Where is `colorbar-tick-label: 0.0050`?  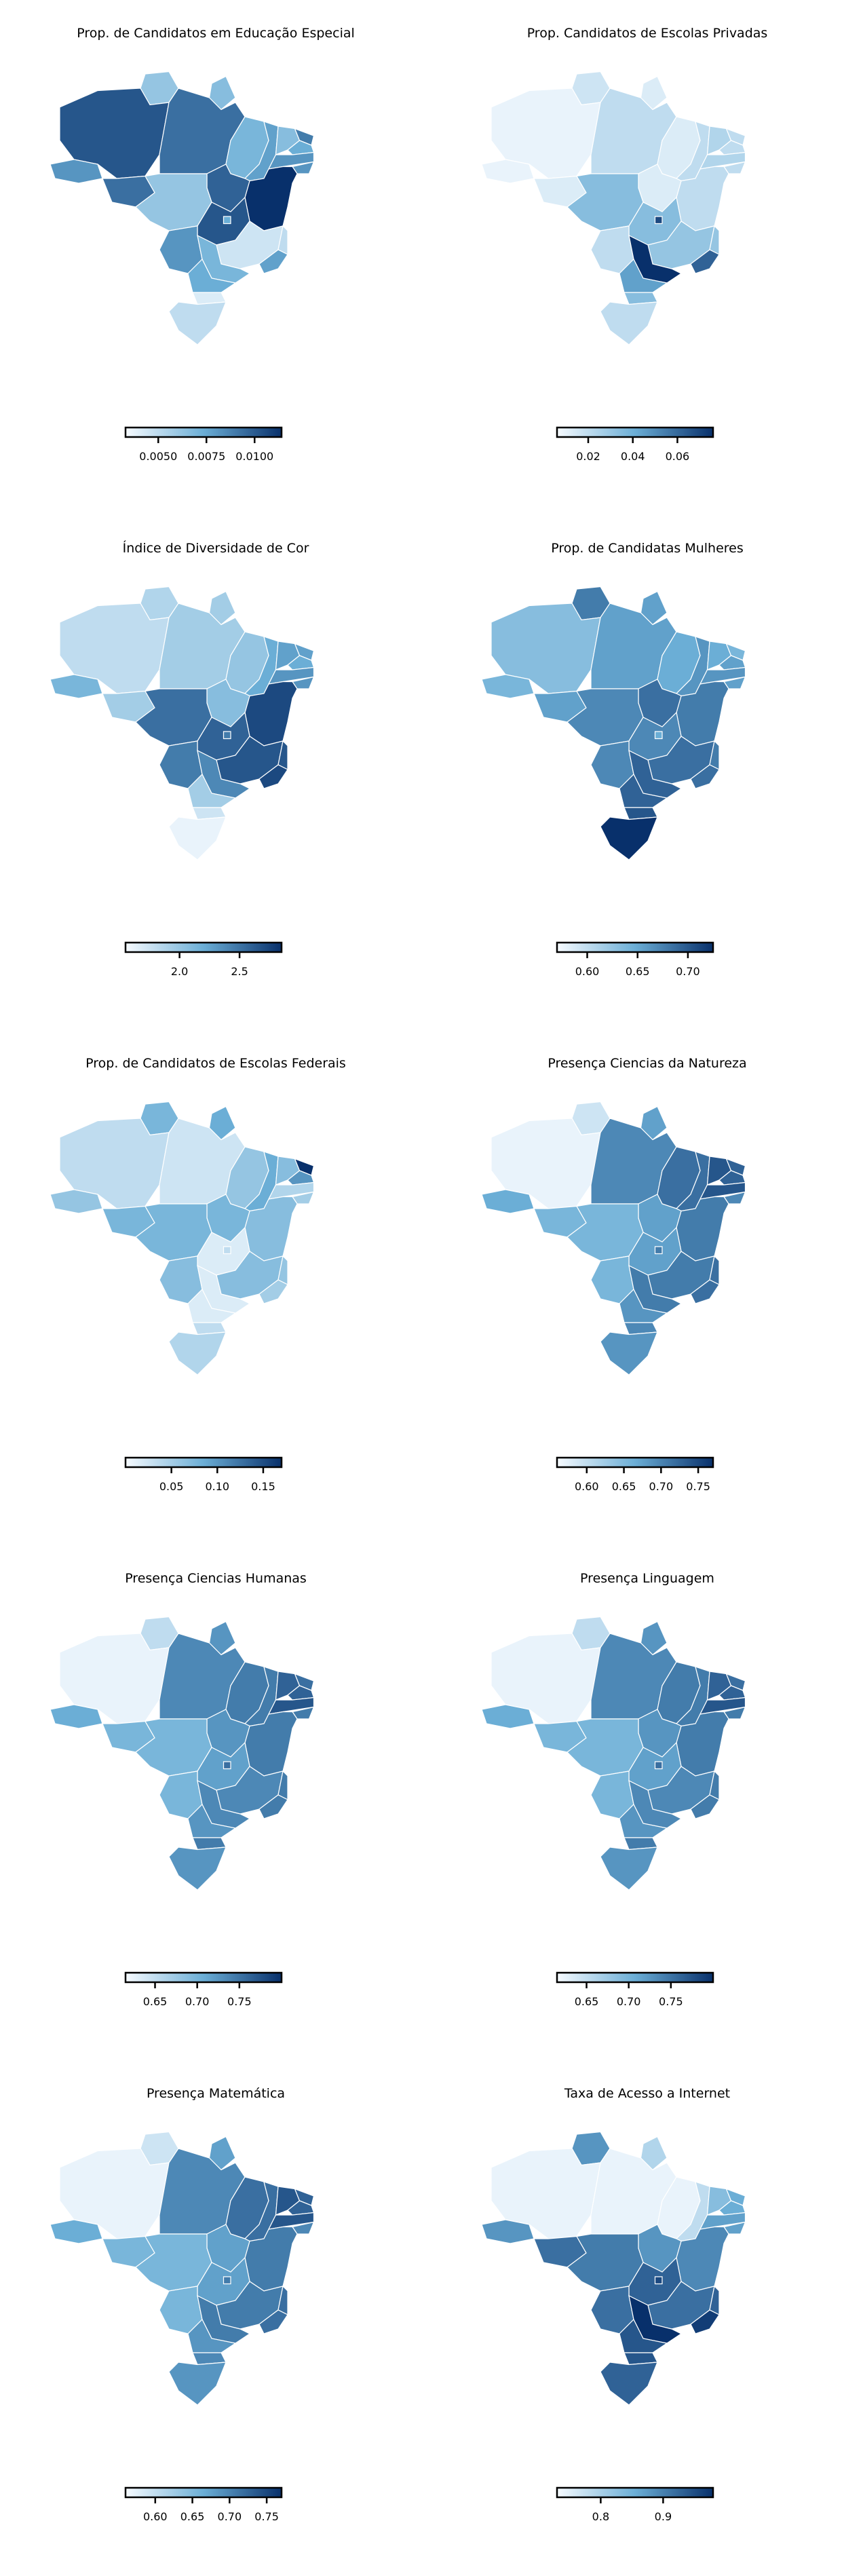 colorbar-tick-label: 0.0050 is located at coordinates (158, 456).